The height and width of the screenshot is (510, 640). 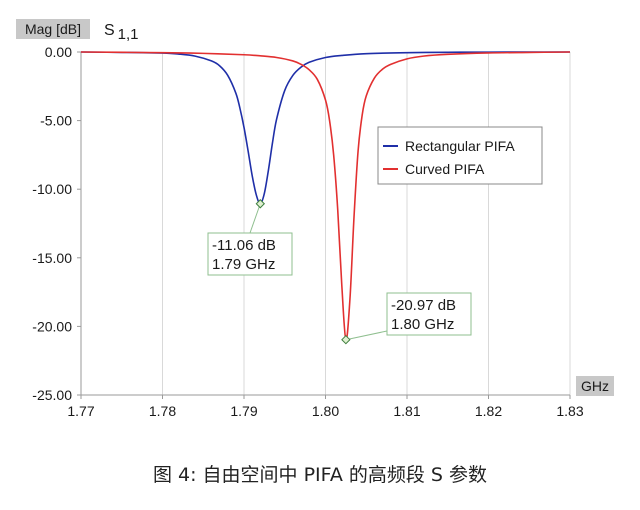 I want to click on x-tick-label: 1.81, so click(x=406, y=411).